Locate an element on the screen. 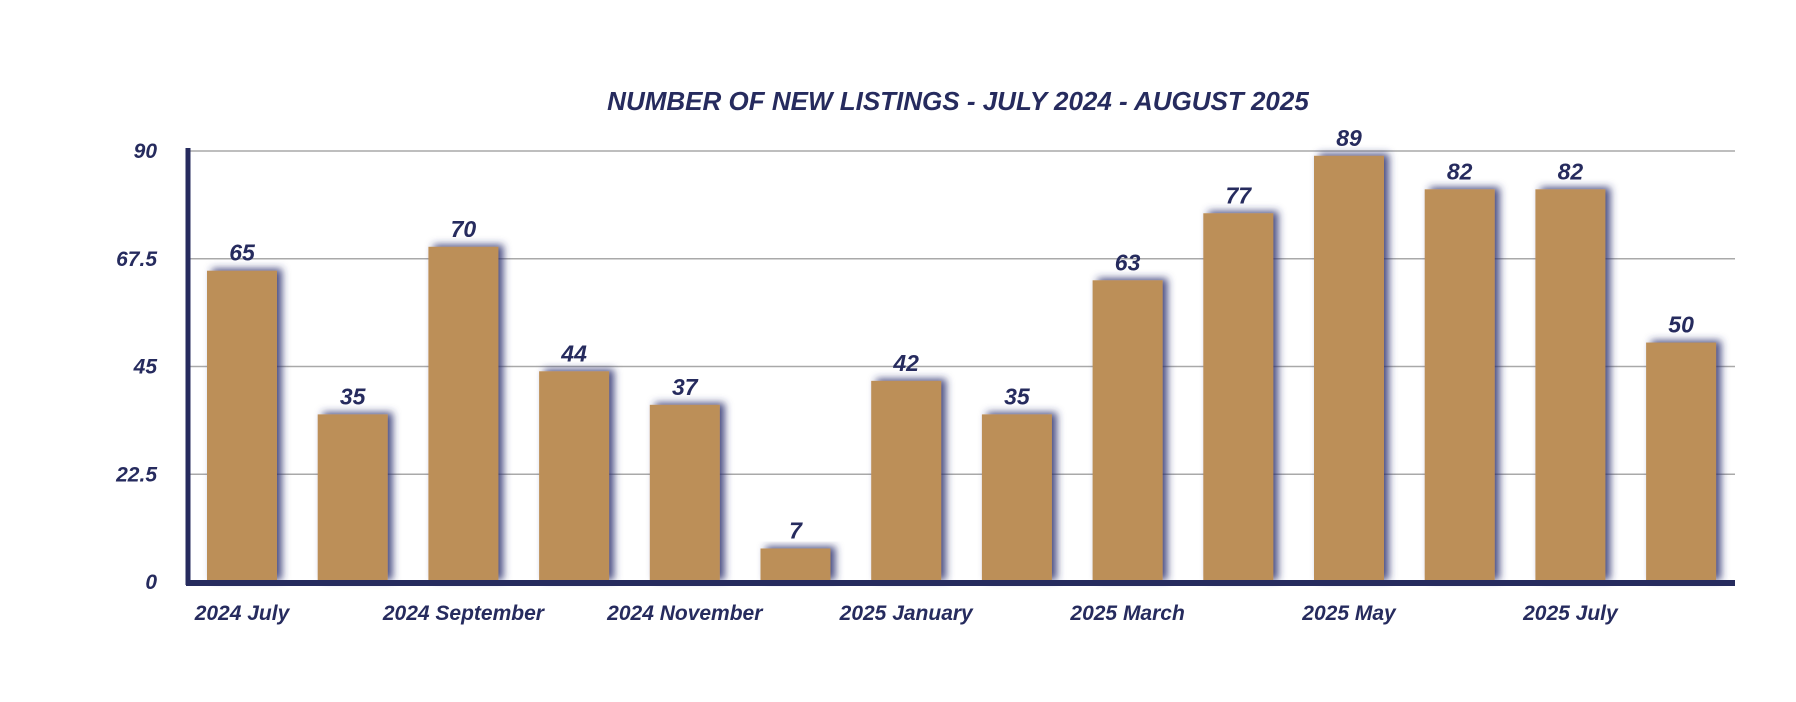  data-label: 63 is located at coordinates (1128, 262).